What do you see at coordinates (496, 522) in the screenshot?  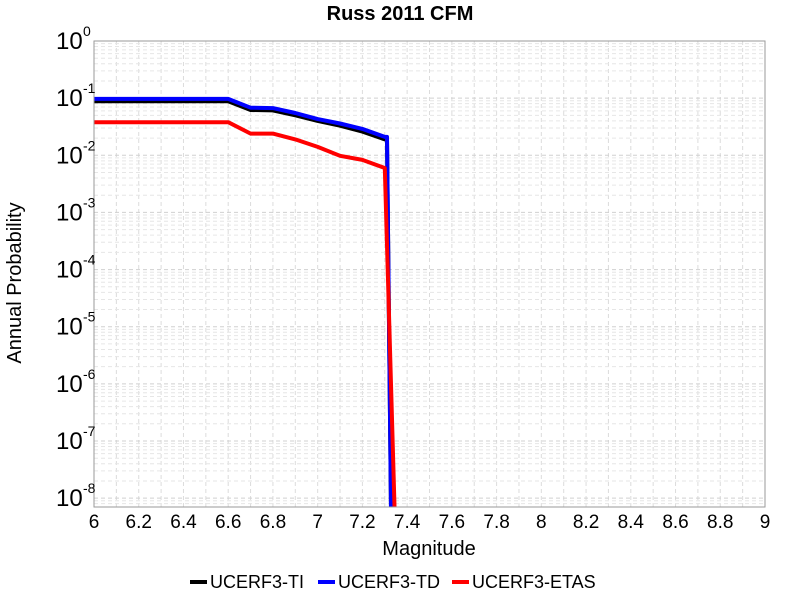 I see `x-tick-label: 7.8` at bounding box center [496, 522].